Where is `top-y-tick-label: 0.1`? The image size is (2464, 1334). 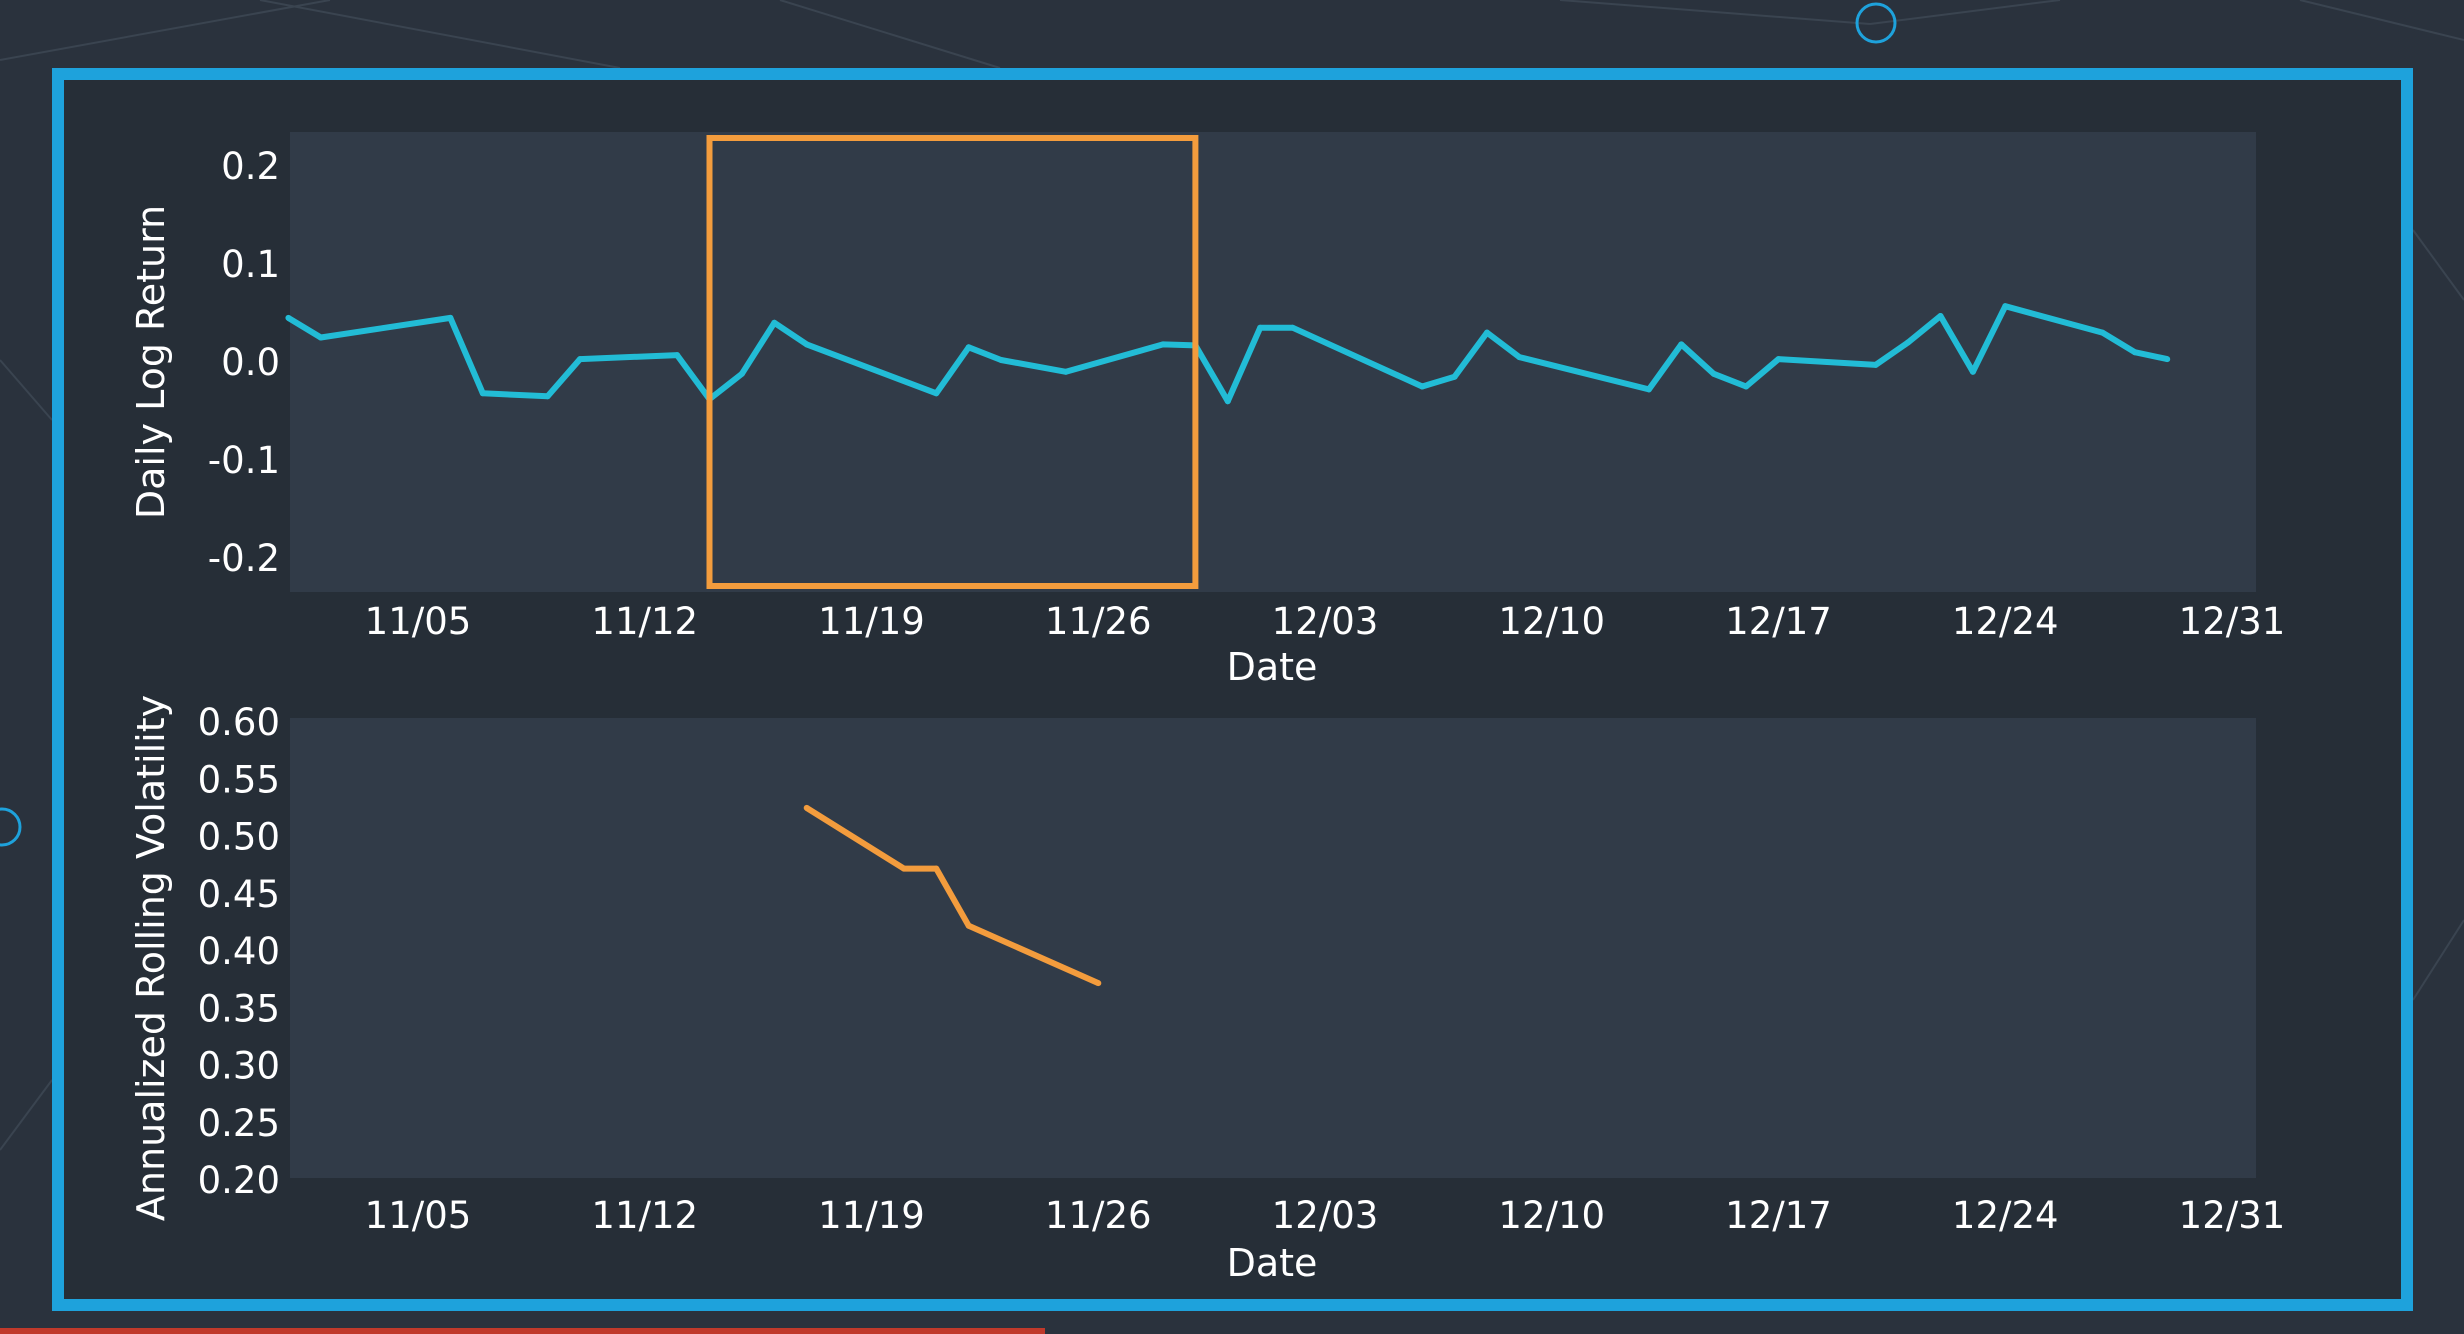 top-y-tick-label: 0.1 is located at coordinates (250, 264).